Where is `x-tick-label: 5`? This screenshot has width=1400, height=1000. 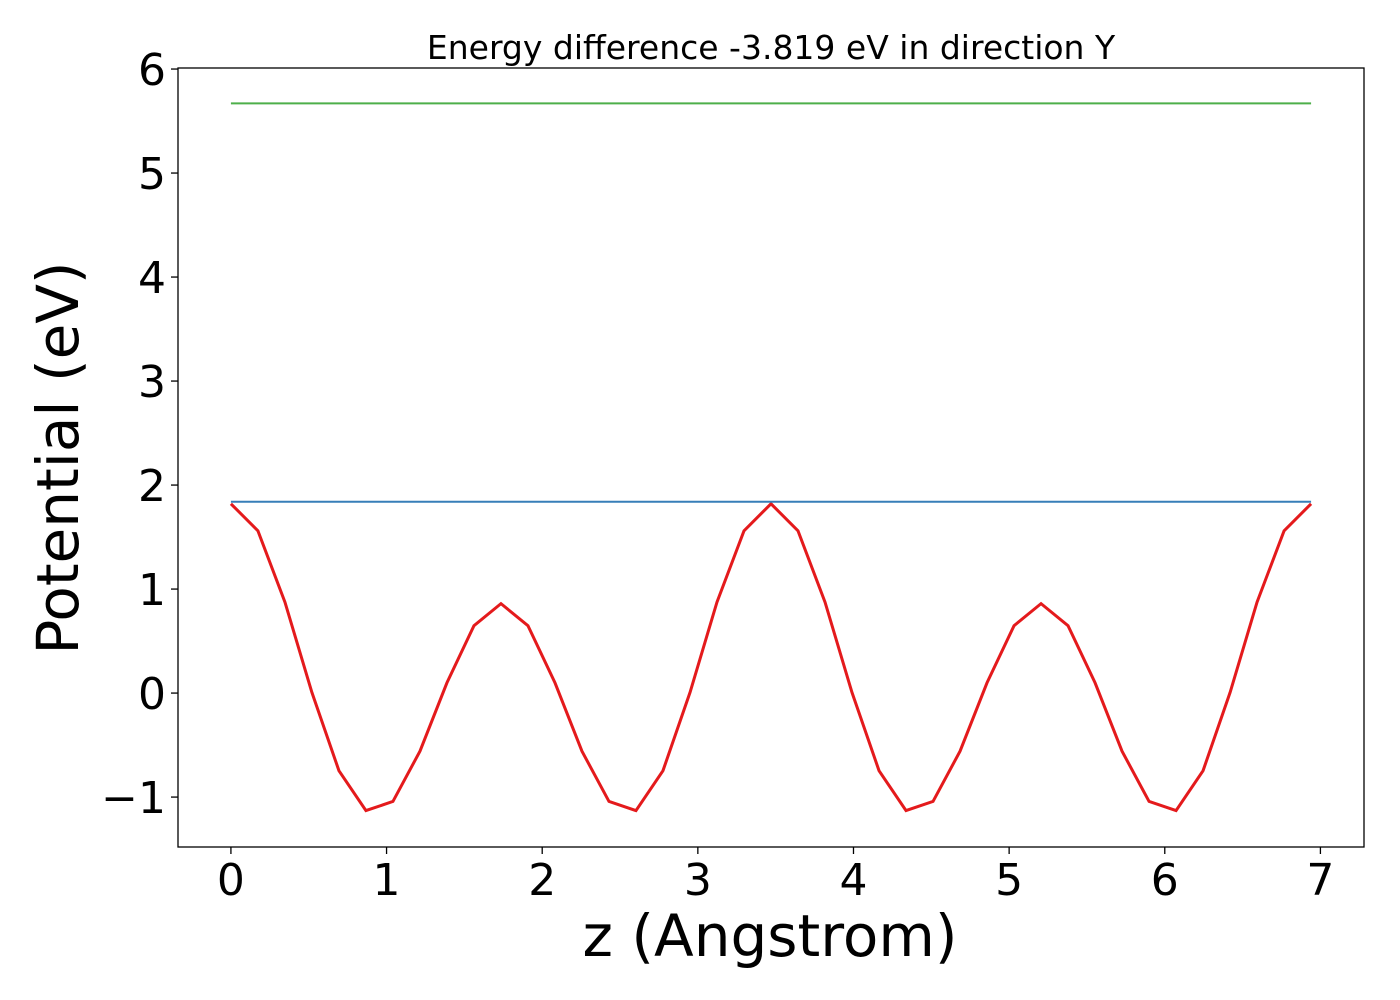 x-tick-label: 5 is located at coordinates (1009, 880).